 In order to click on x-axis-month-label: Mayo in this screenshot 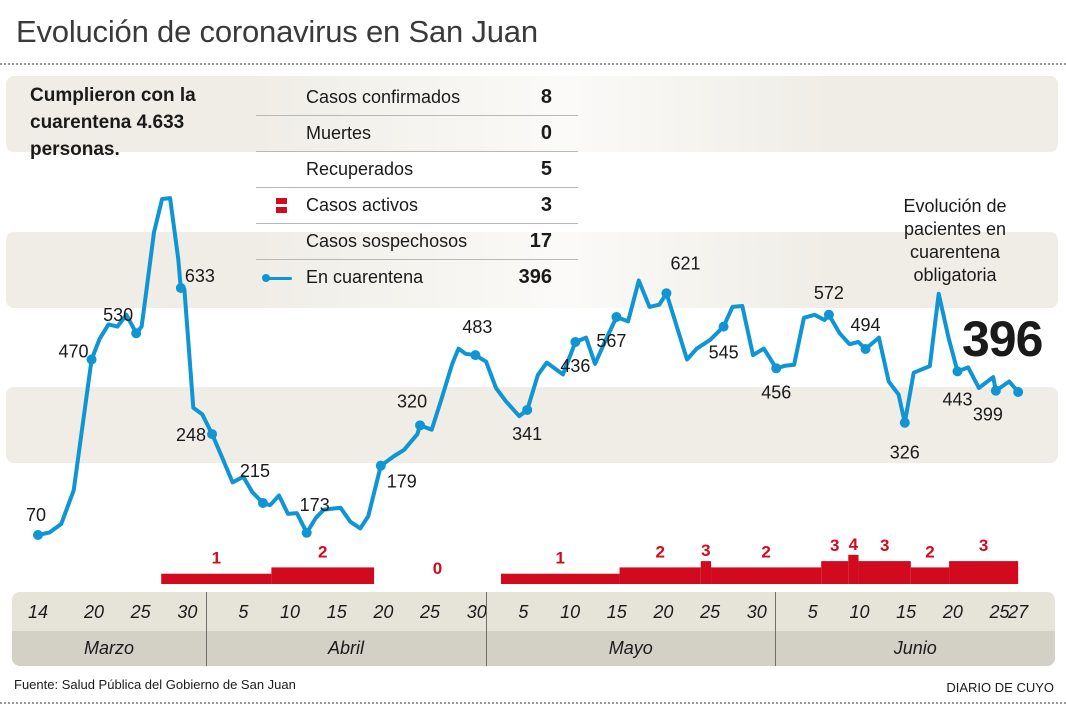, I will do `click(630, 648)`.